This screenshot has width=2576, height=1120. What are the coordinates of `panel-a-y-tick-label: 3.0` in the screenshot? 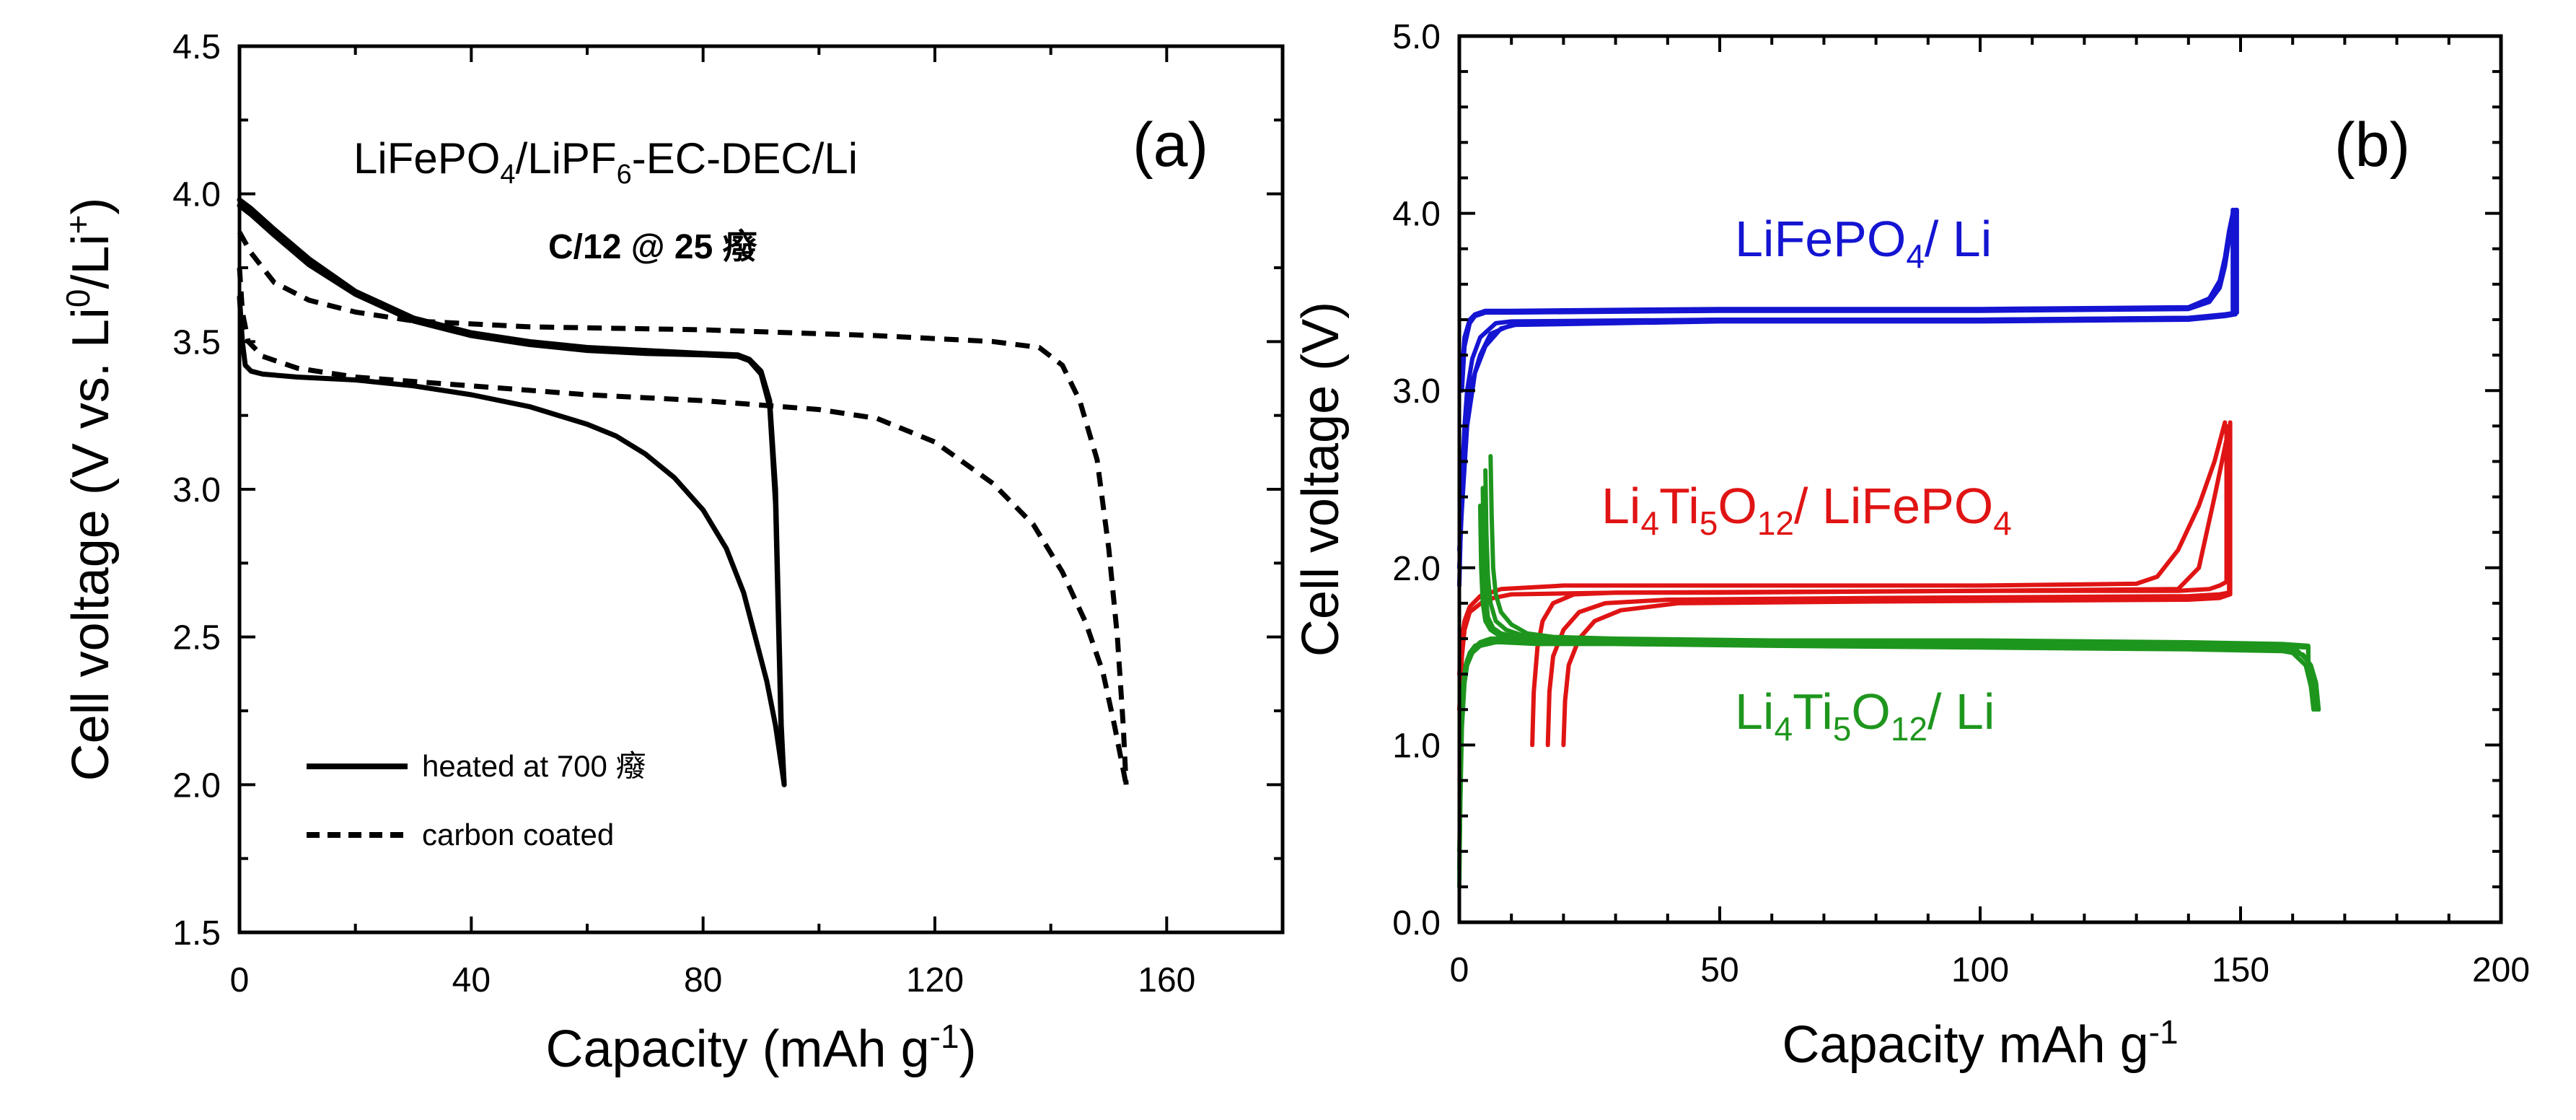 It's located at (196, 490).